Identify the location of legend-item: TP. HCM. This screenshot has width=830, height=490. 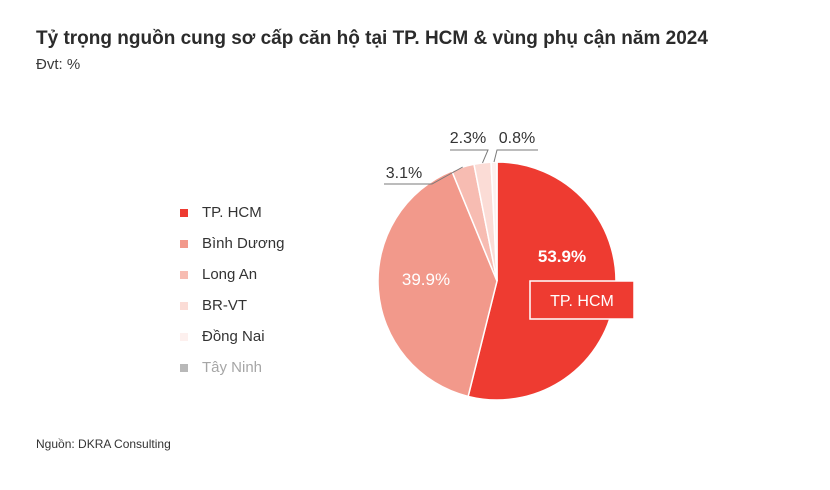
(232, 212).